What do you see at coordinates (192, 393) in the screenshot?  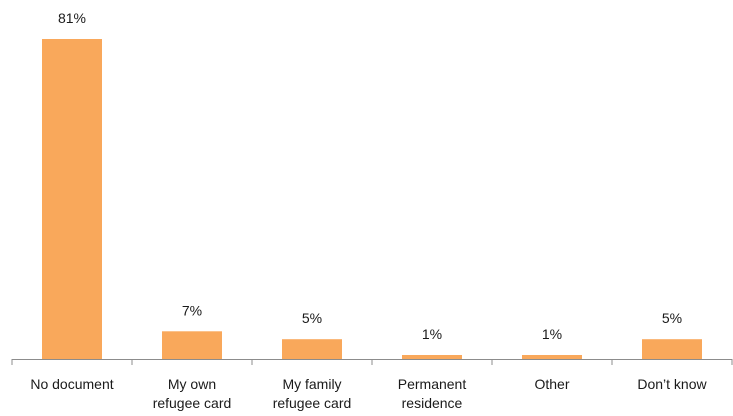 I see `category-label-my-own-refugee-card: My own refugee card` at bounding box center [192, 393].